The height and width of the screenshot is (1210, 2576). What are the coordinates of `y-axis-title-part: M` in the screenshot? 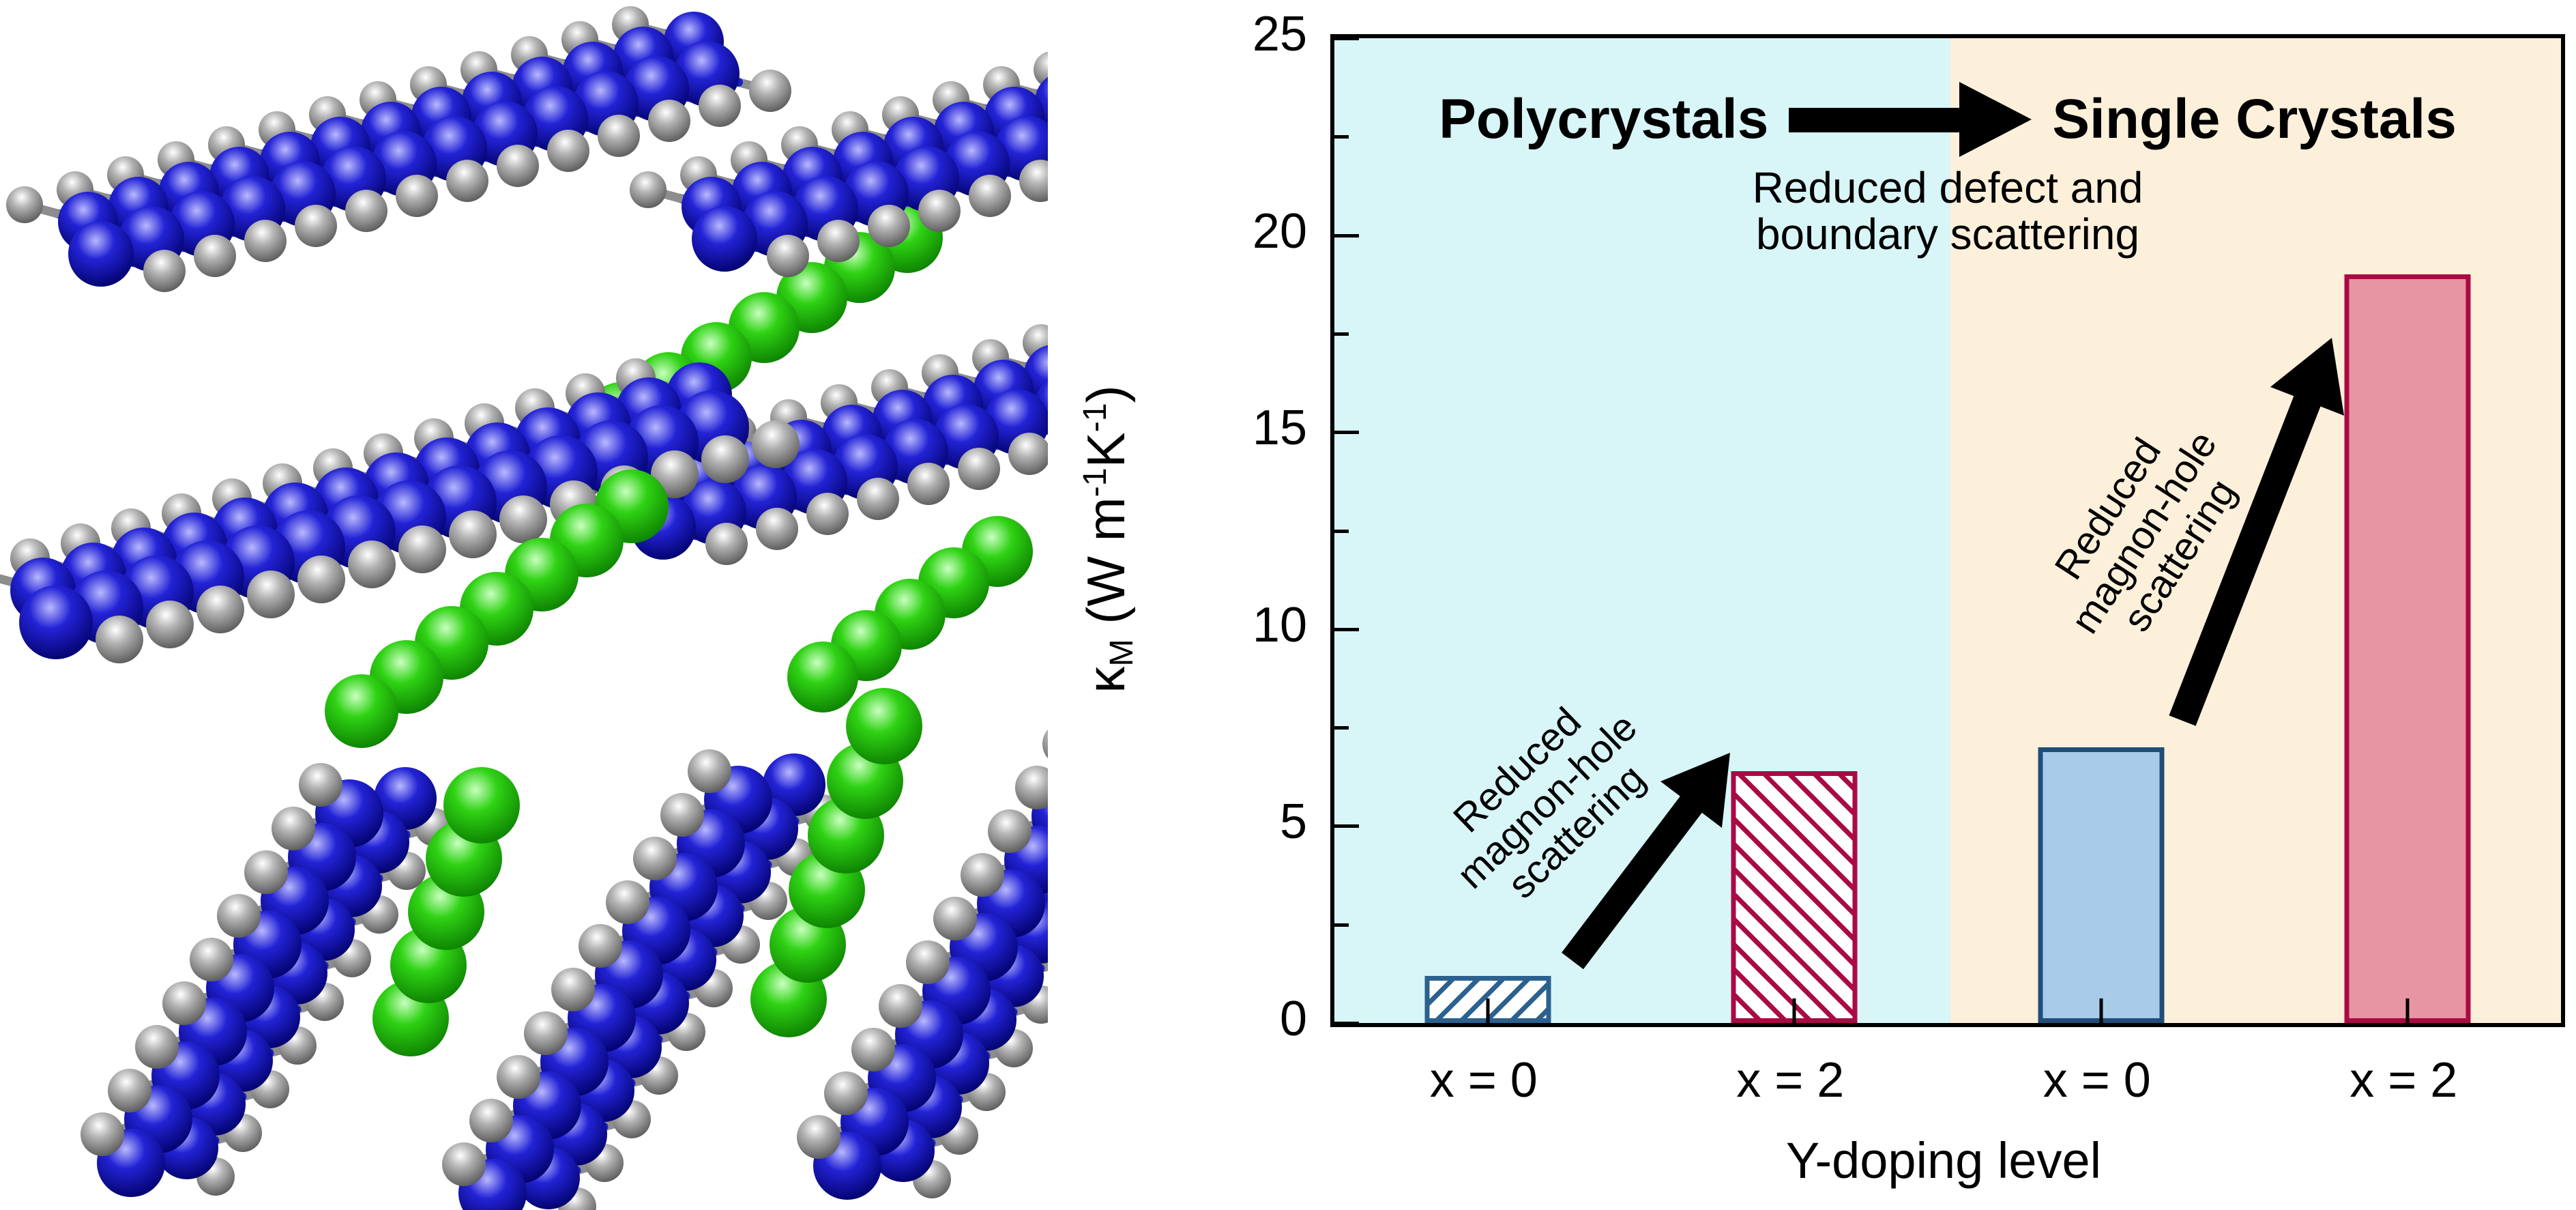 It's located at (1122, 653).